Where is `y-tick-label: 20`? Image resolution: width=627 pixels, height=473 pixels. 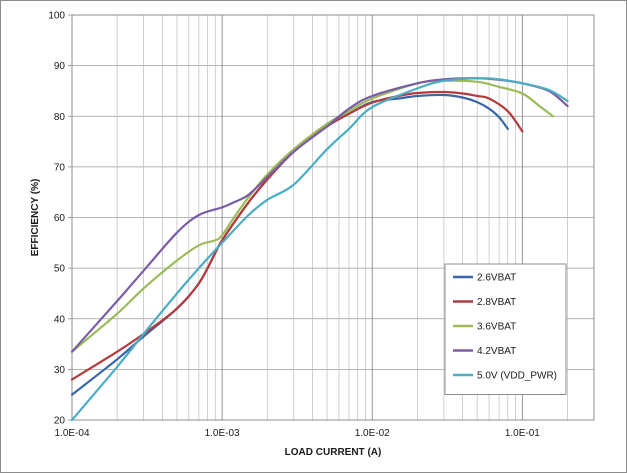 y-tick-label: 20 is located at coordinates (60, 421).